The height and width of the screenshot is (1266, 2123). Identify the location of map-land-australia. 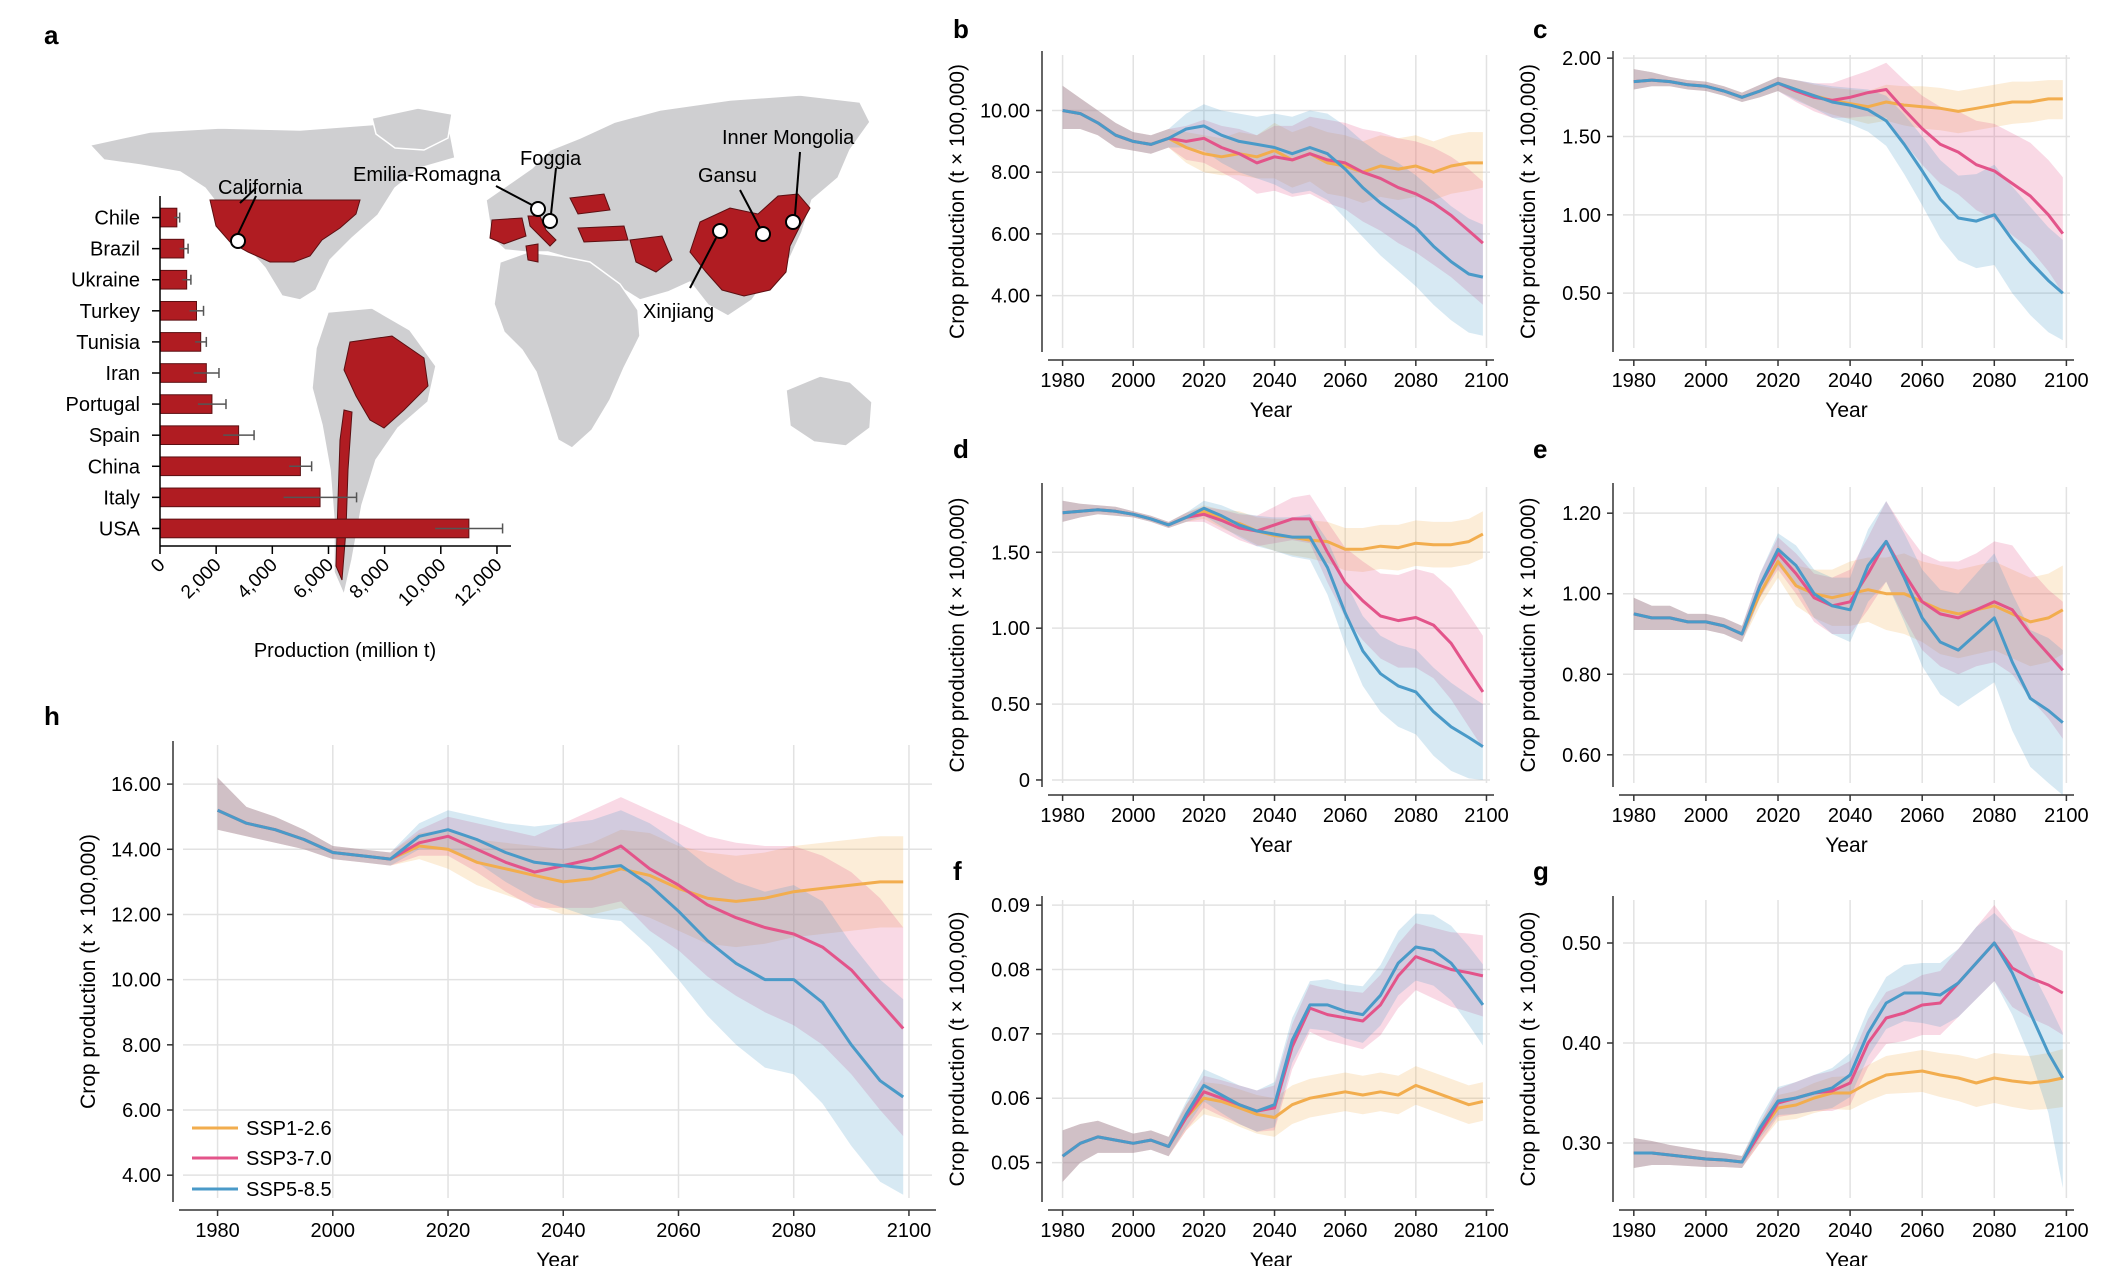
(829, 411).